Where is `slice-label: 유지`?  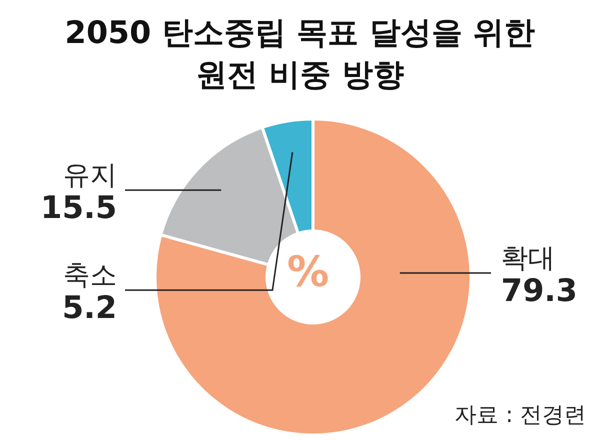 slice-label: 유지 is located at coordinates (90, 176).